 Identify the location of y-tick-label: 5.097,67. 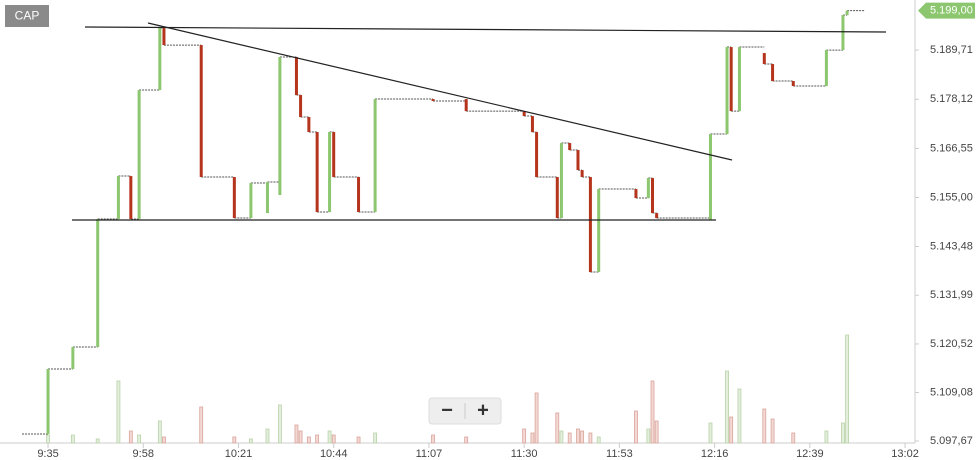
(951, 441).